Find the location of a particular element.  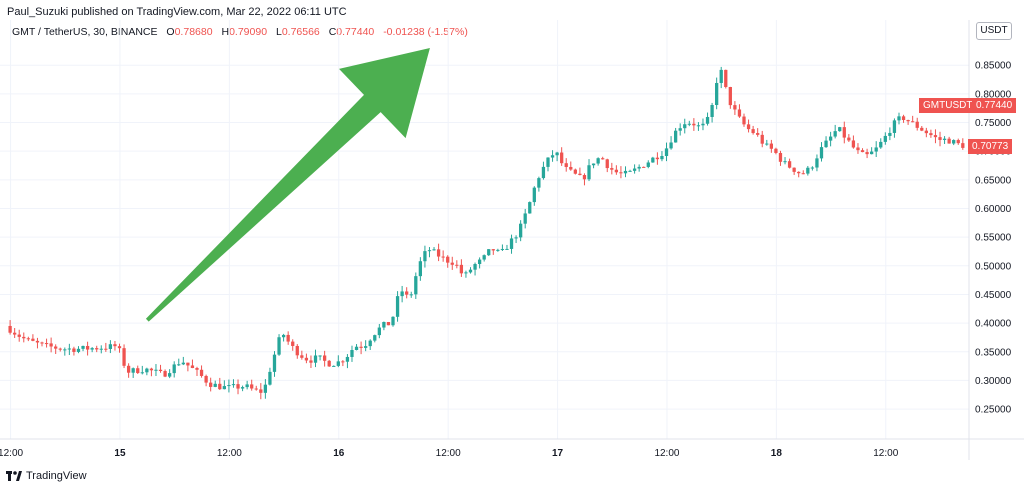

close-value: 0.77440 is located at coordinates (355, 32).